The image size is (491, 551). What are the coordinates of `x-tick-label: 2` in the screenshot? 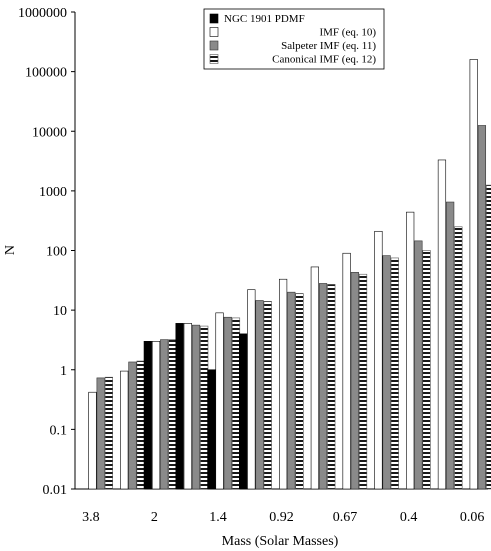 It's located at (154, 517).